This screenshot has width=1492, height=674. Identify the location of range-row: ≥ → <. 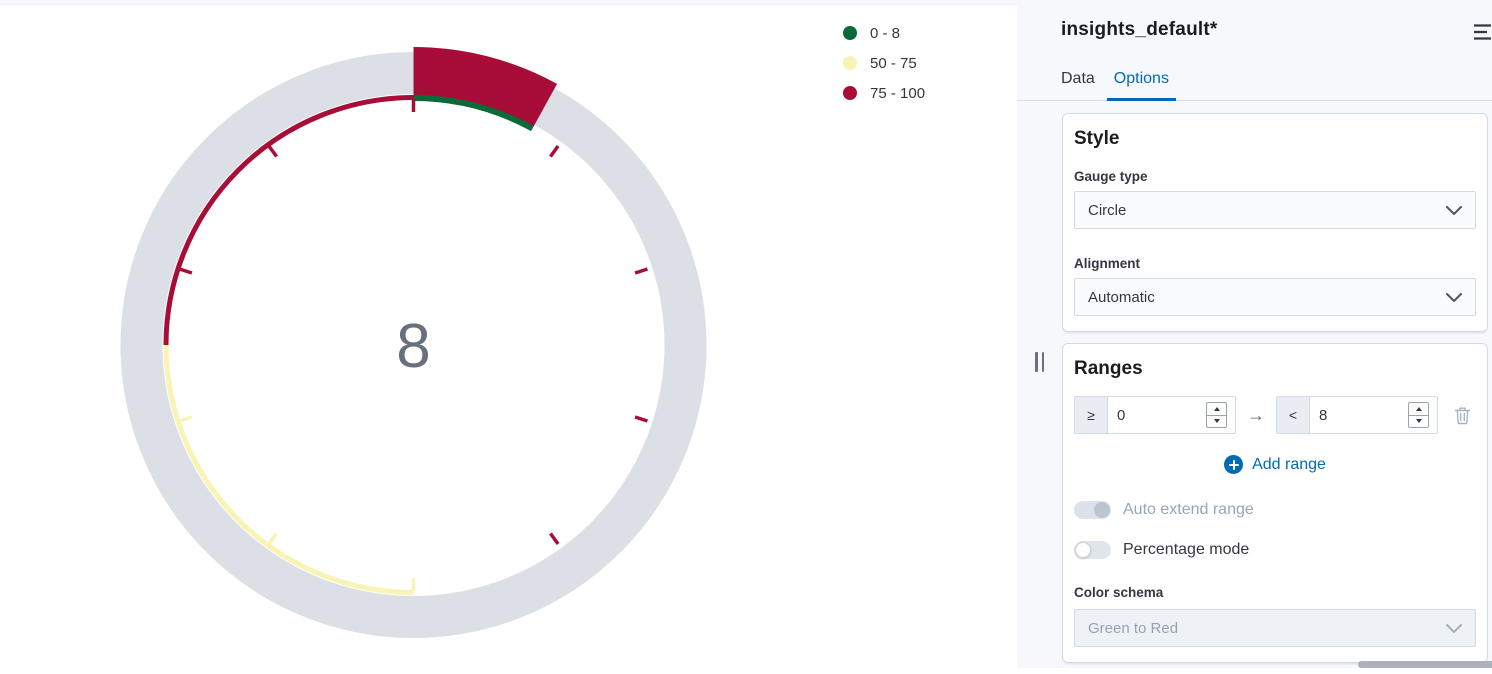
(1275, 415).